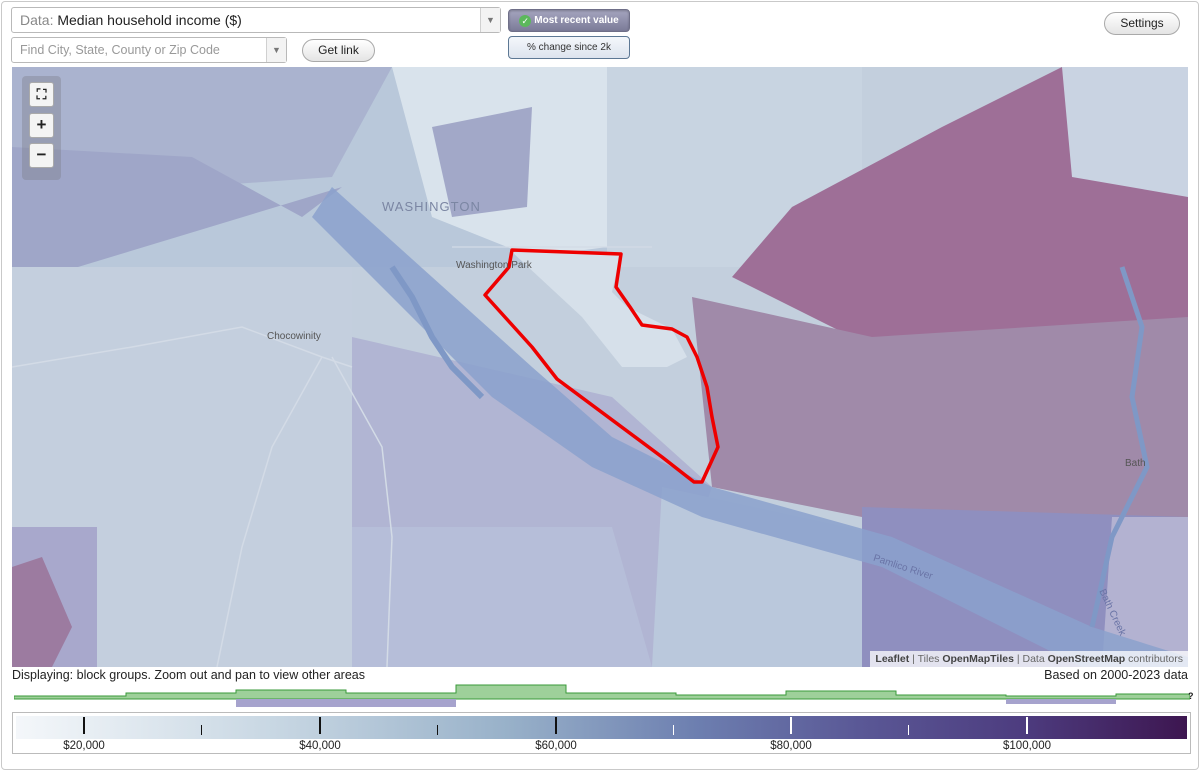  Describe the element at coordinates (41, 94) in the screenshot. I see `fullscreen-icon: ⛶` at that location.